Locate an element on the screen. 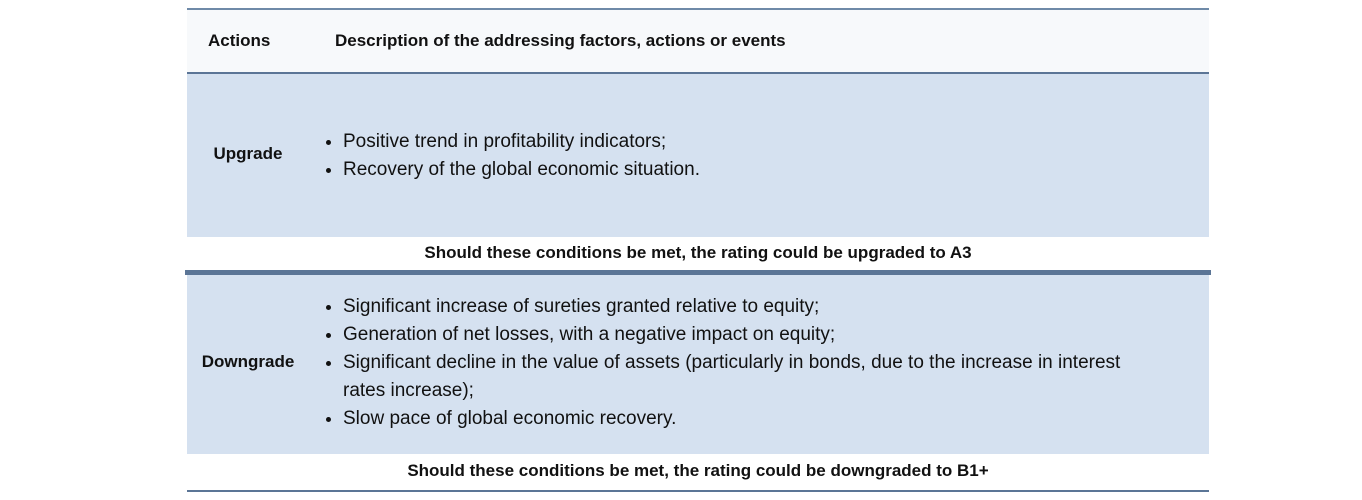  section-divider is located at coordinates (698, 272).